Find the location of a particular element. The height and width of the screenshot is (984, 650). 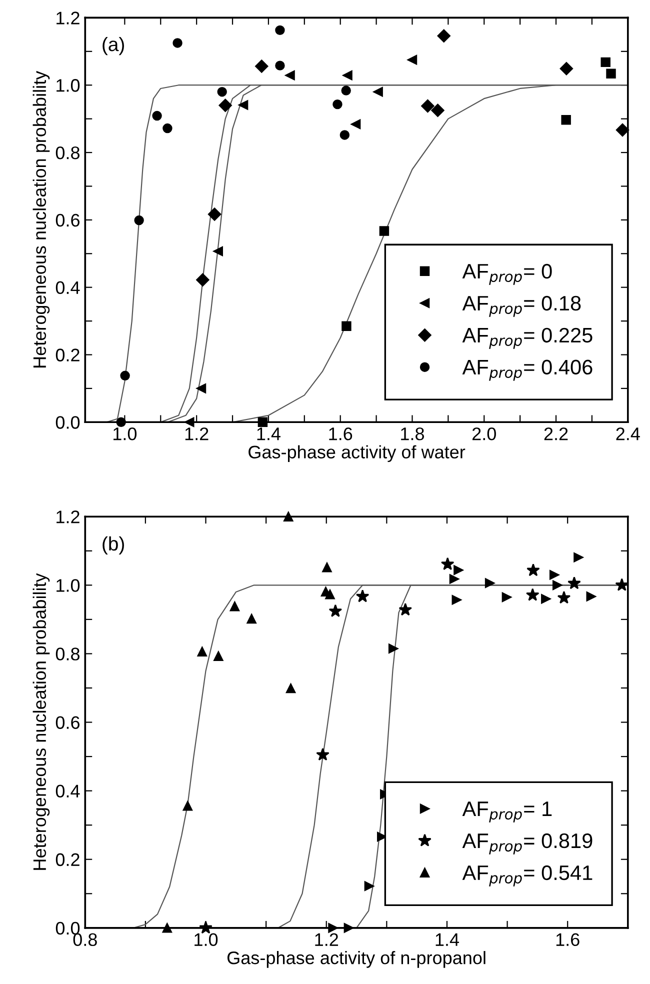

legend-label: AF$_{prop}$= 0.541 is located at coordinates (527, 875).